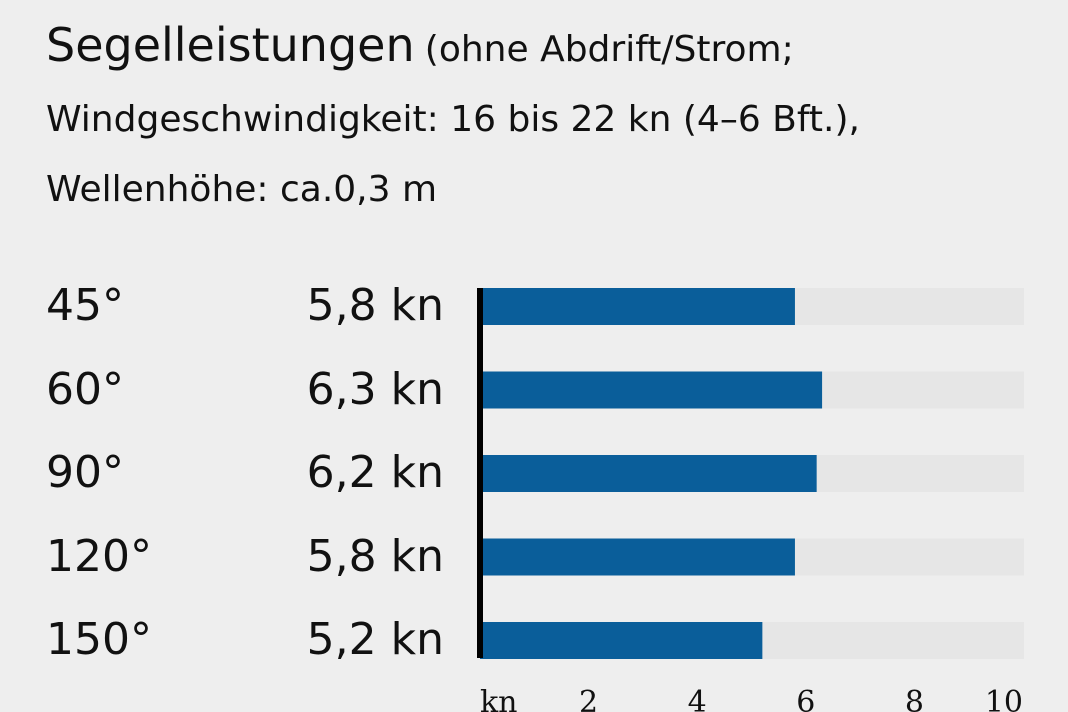 This screenshot has height=712, width=1068. I want to click on bar-value-label: 6,3 kn, so click(375, 389).